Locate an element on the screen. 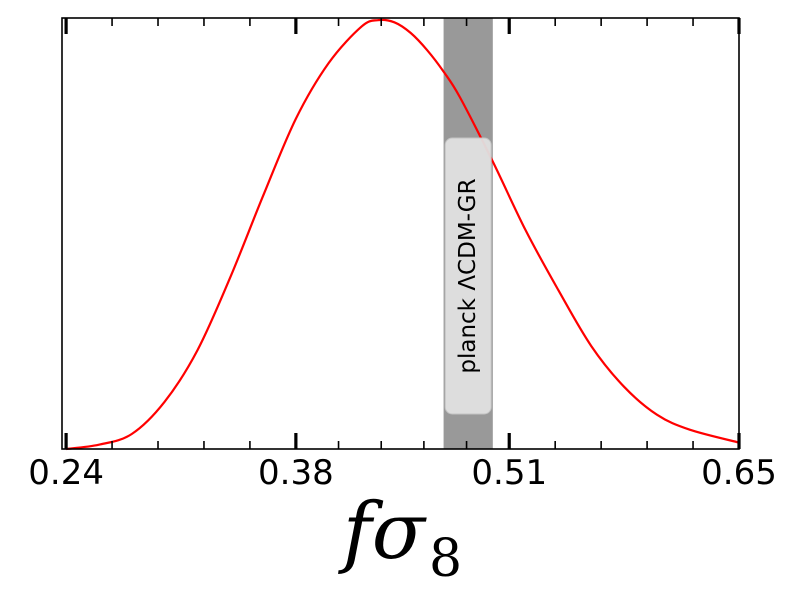 Image resolution: width=800 pixels, height=600 pixels. x-tick-label: 0.51 is located at coordinates (509, 473).